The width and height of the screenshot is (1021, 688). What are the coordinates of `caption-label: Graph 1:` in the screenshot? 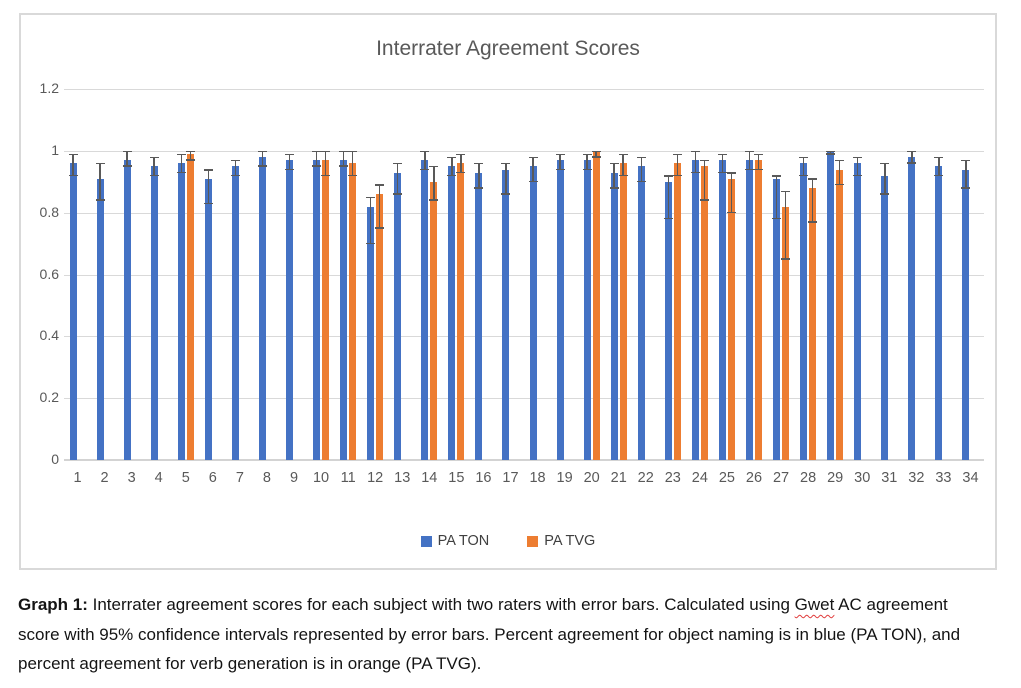 It's located at (53, 604).